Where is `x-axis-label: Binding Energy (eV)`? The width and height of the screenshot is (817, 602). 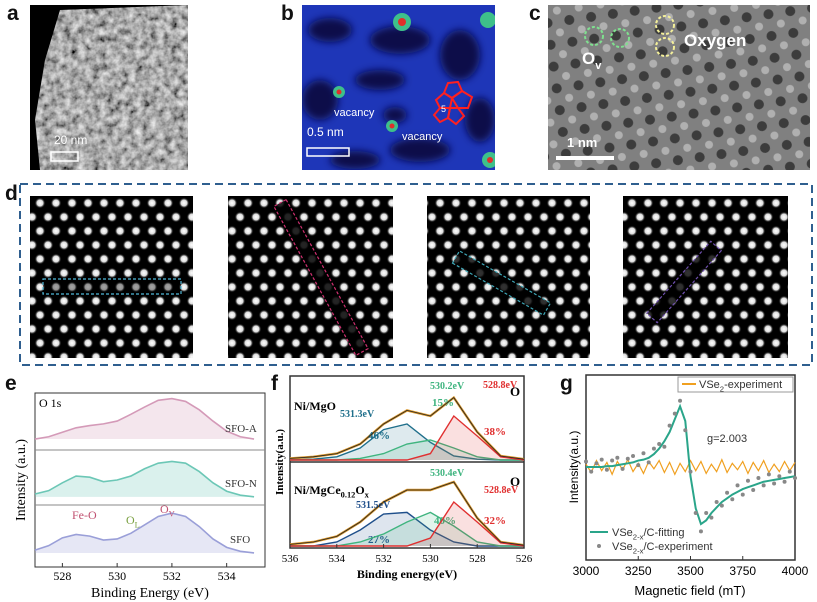
x-axis-label: Binding Energy (eV) is located at coordinates (150, 593).